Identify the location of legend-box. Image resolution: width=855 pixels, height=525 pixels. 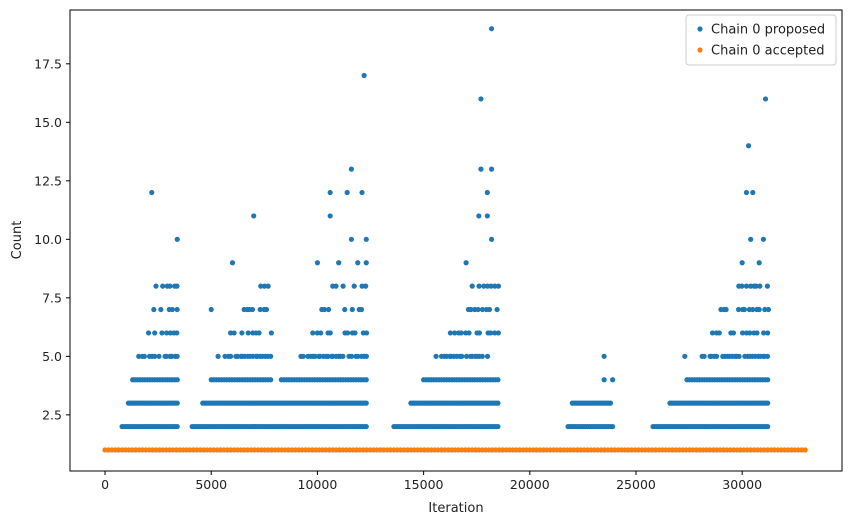
(761, 40).